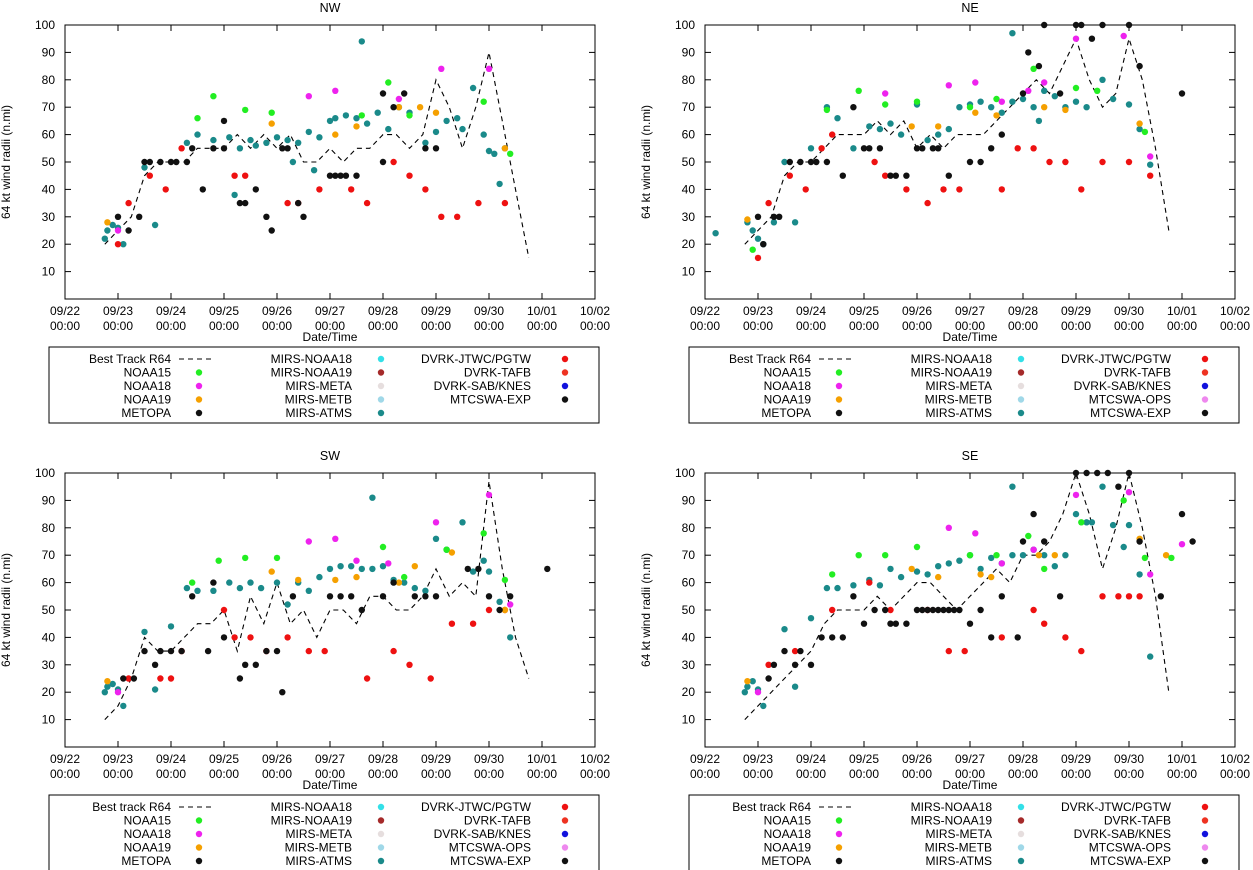  What do you see at coordinates (324, 832) in the screenshot?
I see `legend-box` at bounding box center [324, 832].